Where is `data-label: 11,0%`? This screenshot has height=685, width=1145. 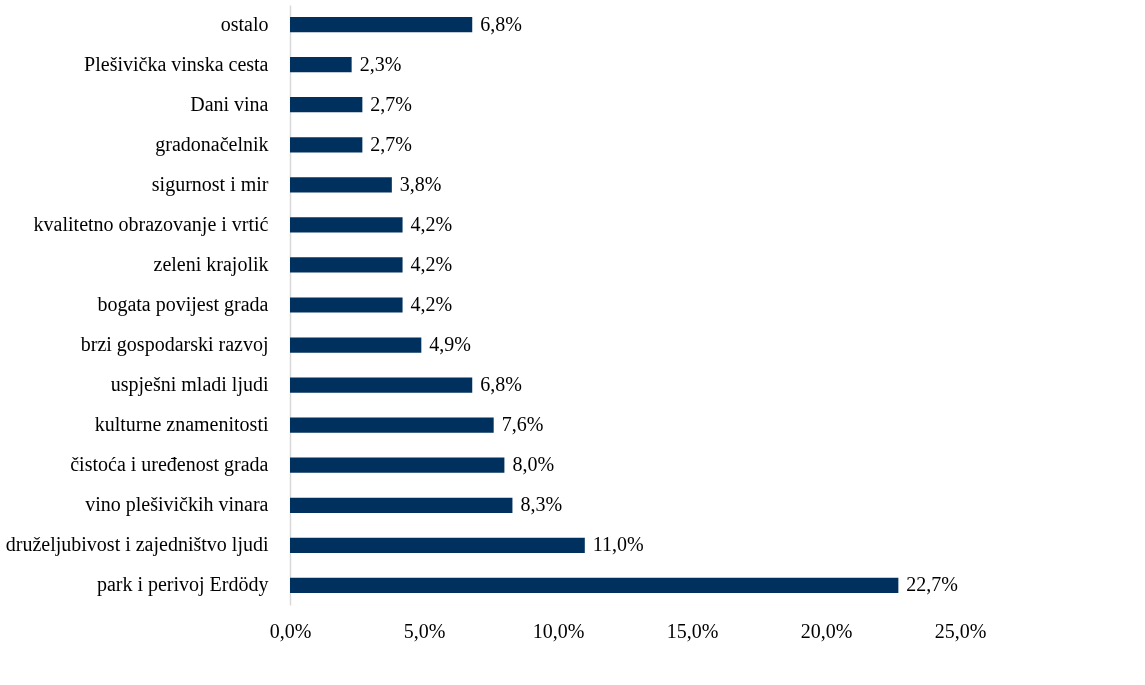 data-label: 11,0% is located at coordinates (618, 544).